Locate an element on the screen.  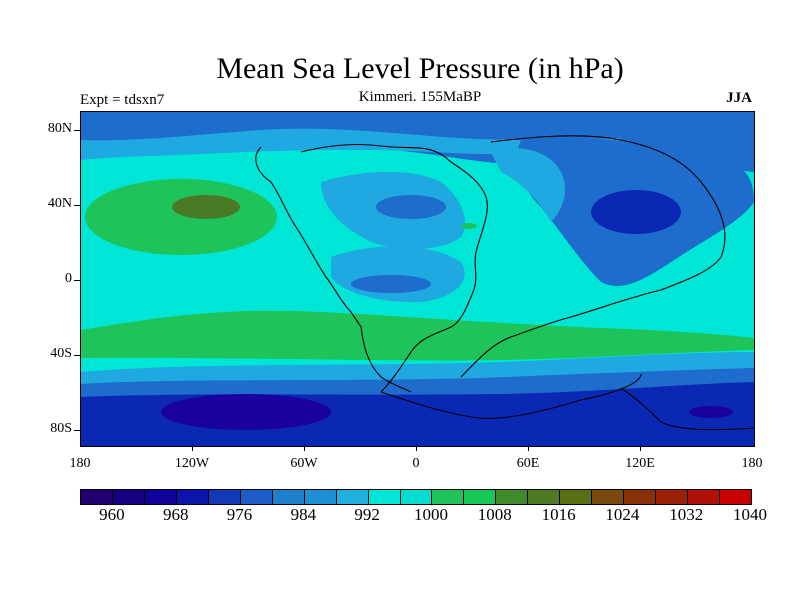
colorbar-label: 960 is located at coordinates (112, 514).